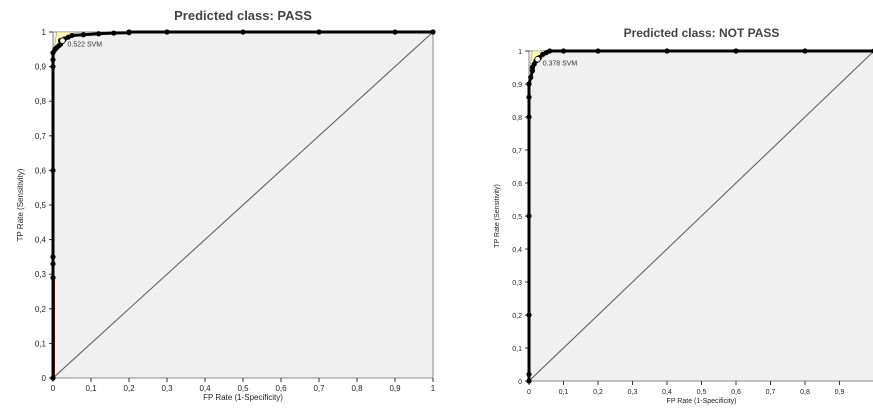 The image size is (873, 412). Describe the element at coordinates (433, 388) in the screenshot. I see `x-tick-label: 1` at that location.